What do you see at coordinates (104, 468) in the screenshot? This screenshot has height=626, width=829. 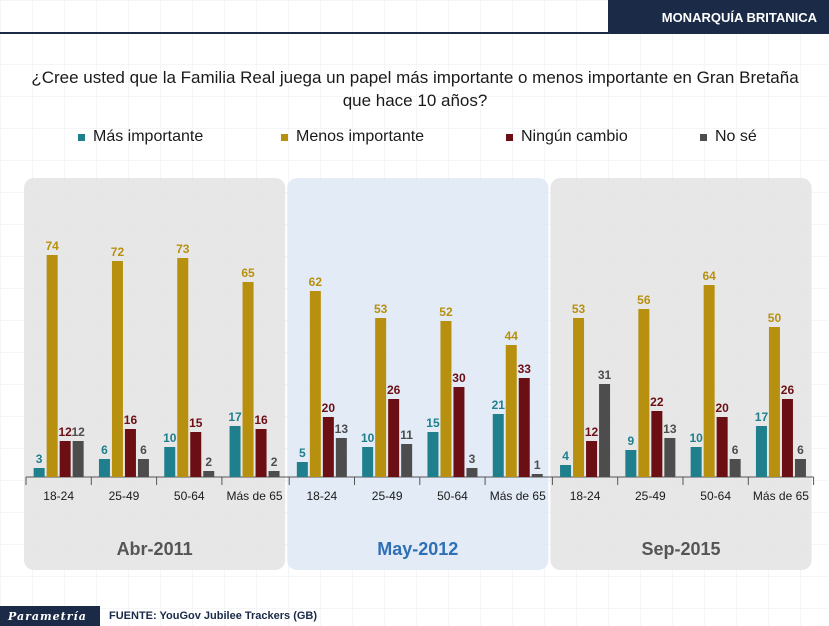 I see `bar-más-importante-1` at bounding box center [104, 468].